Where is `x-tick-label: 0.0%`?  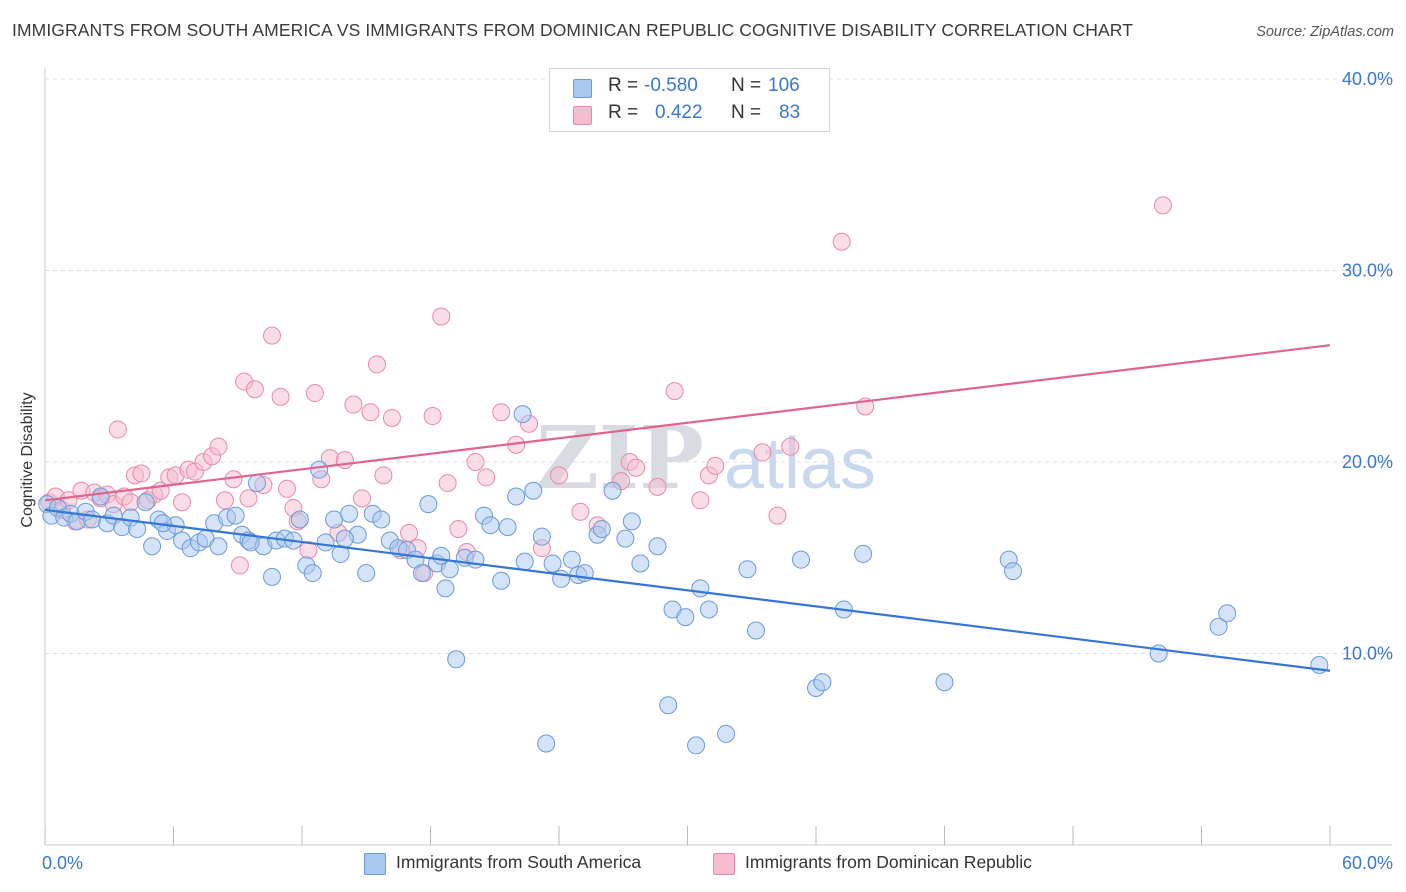
x-tick-label: 0.0% is located at coordinates (62, 863).